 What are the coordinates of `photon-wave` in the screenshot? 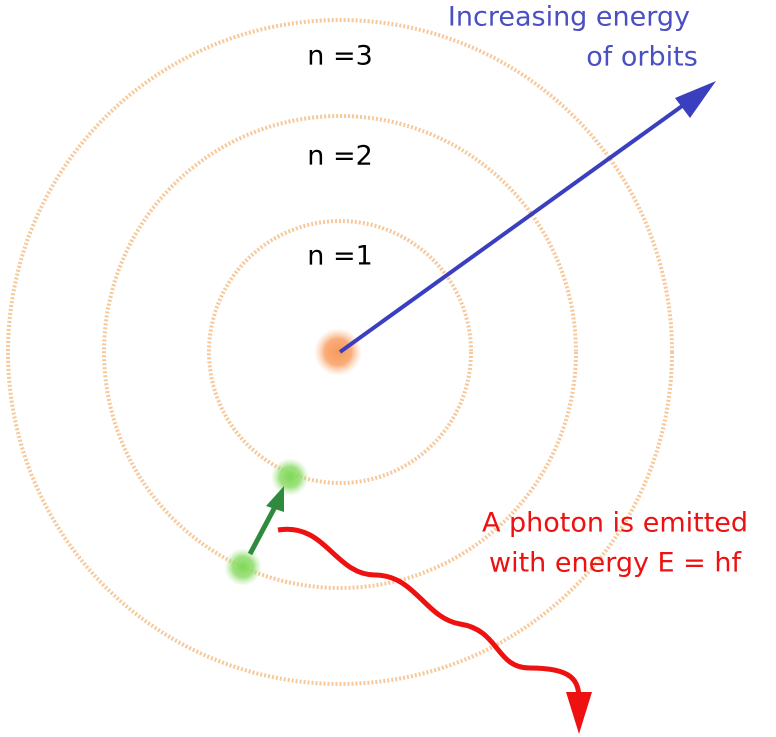 It's located at (429, 613).